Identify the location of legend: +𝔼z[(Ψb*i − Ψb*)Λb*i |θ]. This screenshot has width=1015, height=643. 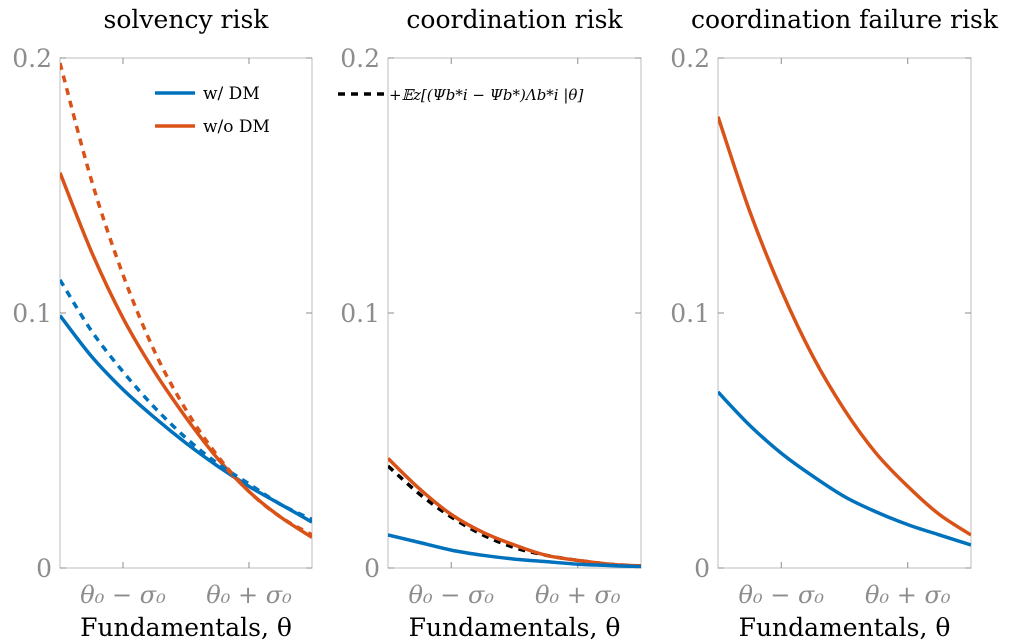
(460, 95).